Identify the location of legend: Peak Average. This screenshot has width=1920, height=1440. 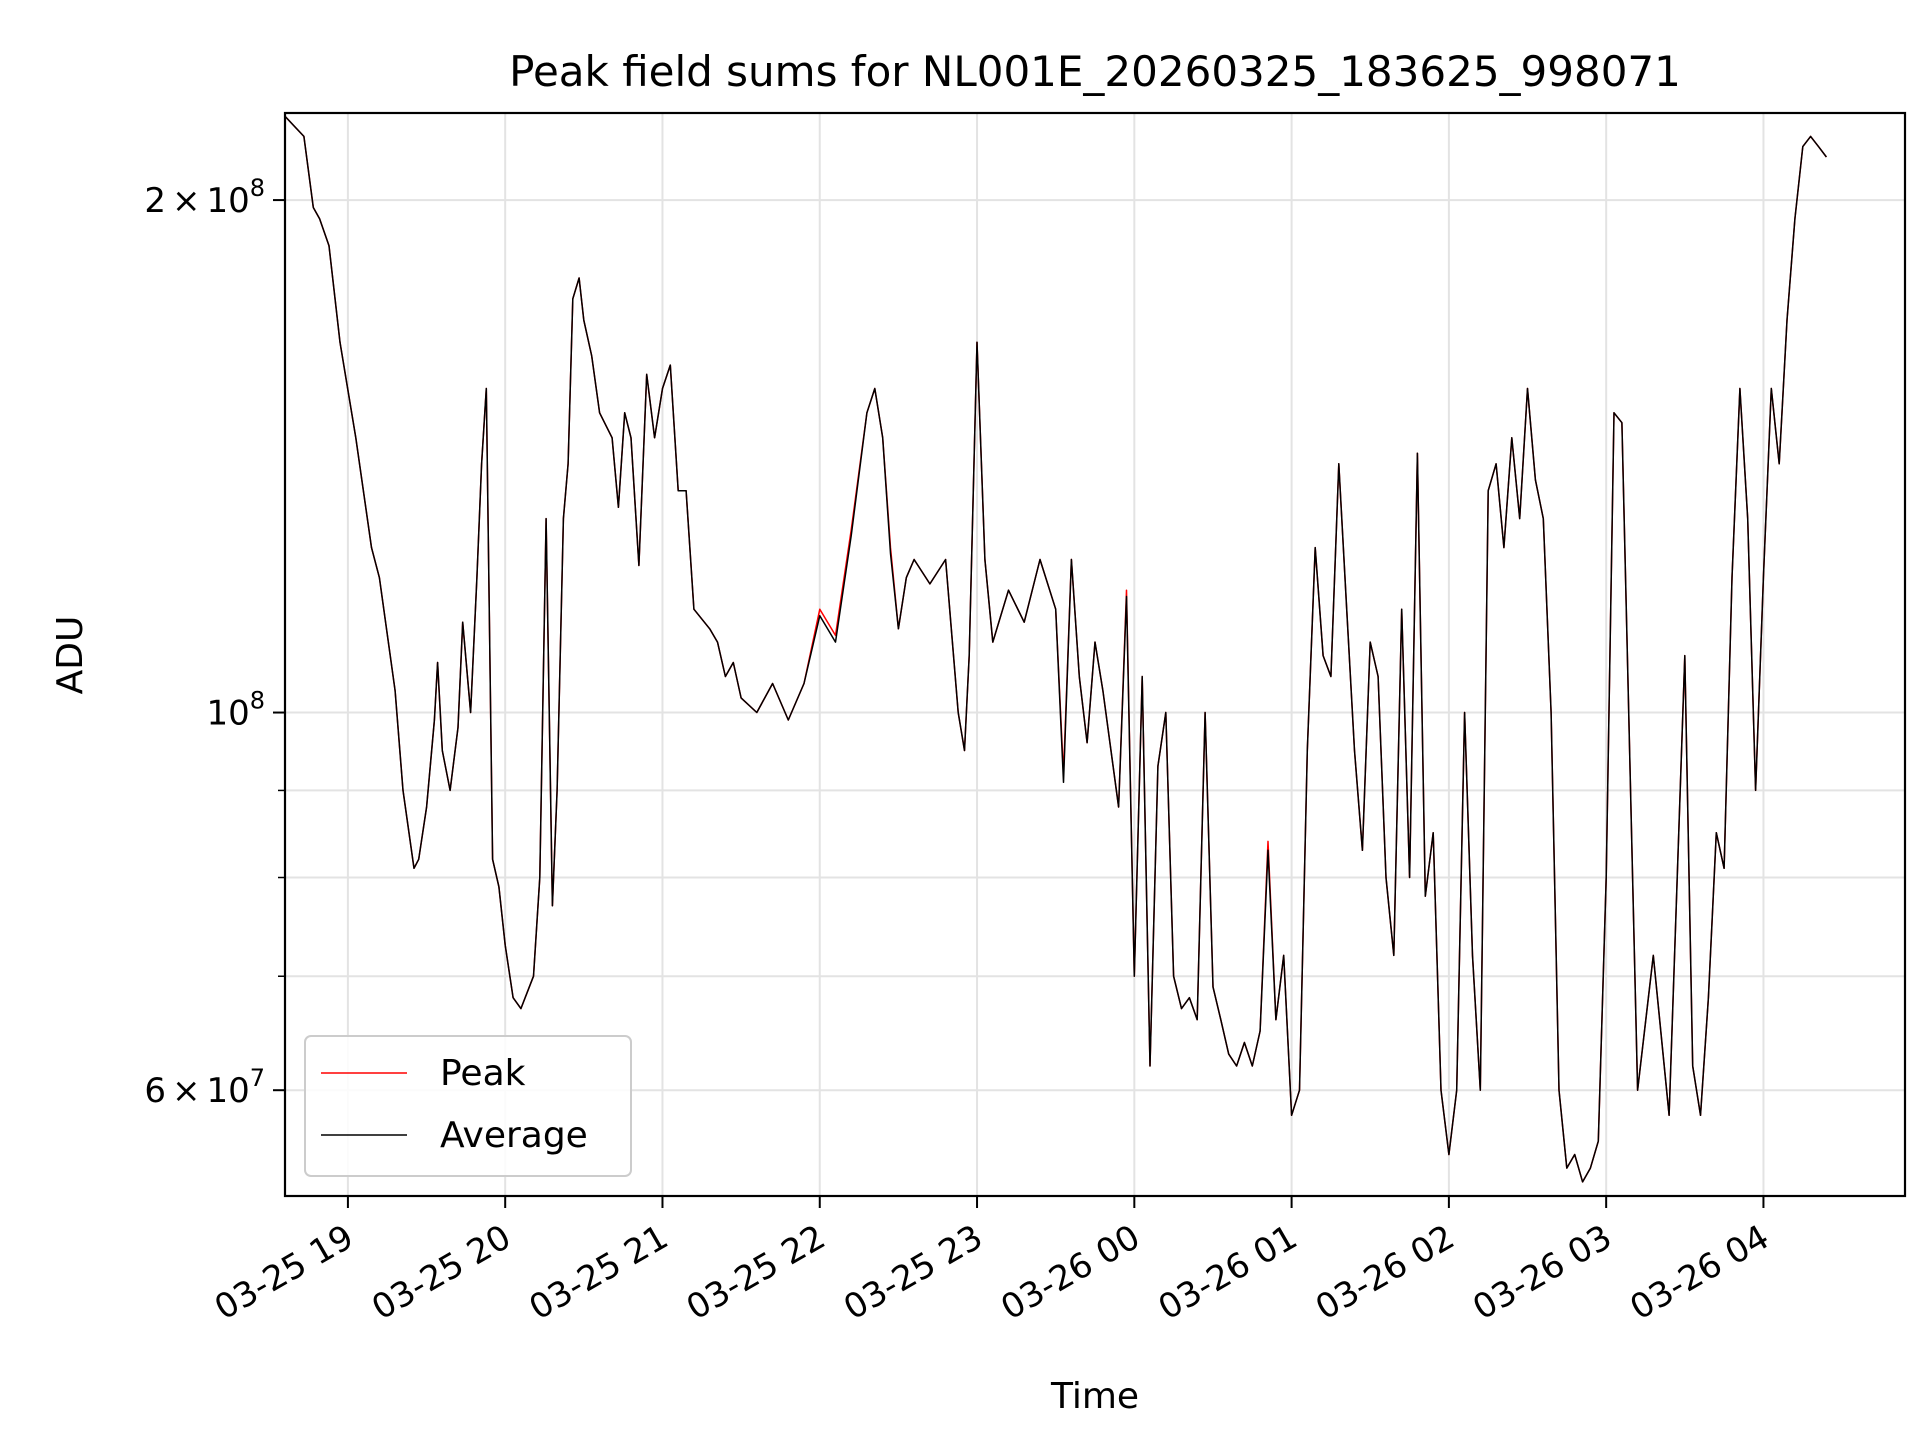
(468, 1106).